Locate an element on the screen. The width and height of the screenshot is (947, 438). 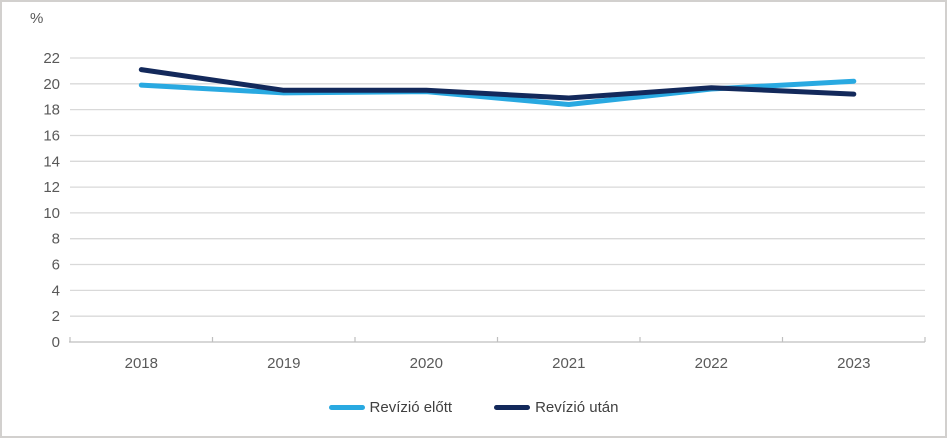
y-axis-tick-label: 2 is located at coordinates (56, 316).